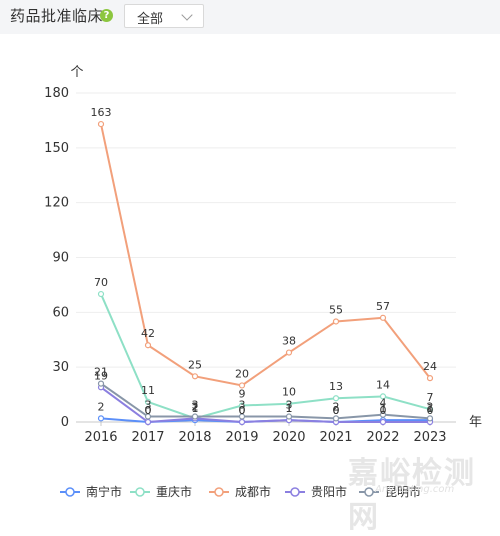 This screenshot has height=536, width=500. Describe the element at coordinates (336, 386) in the screenshot. I see `data-label: 13` at that location.